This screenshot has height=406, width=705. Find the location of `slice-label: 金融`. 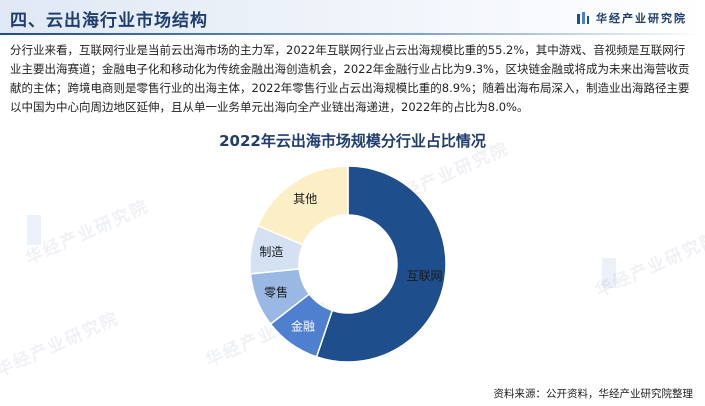

slice-label: 金融 is located at coordinates (303, 326).